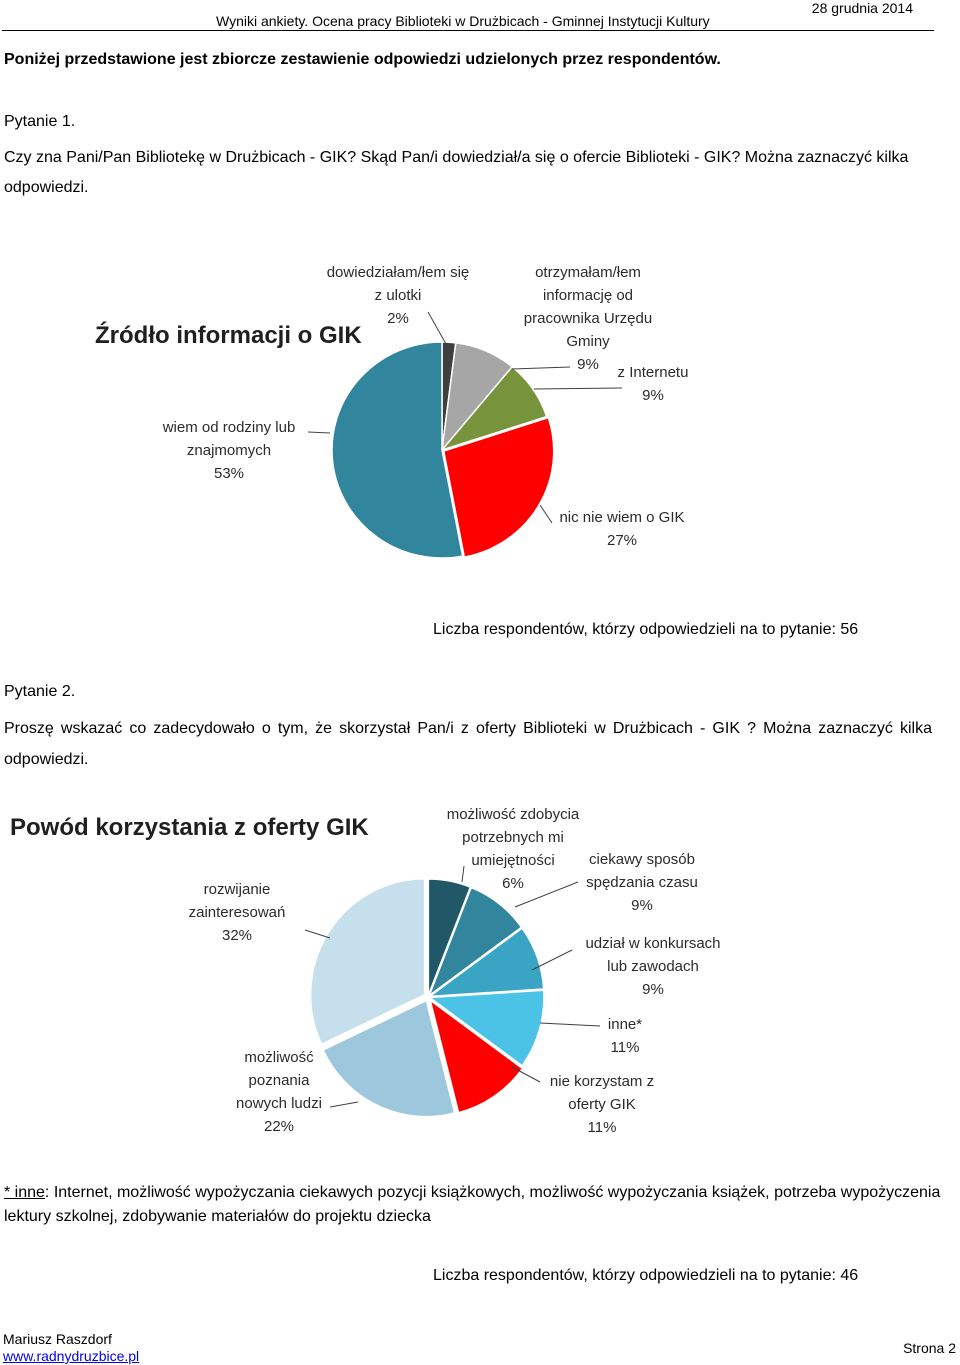  Describe the element at coordinates (929, 1348) in the screenshot. I see `footer-page-number: Strona 2` at that location.